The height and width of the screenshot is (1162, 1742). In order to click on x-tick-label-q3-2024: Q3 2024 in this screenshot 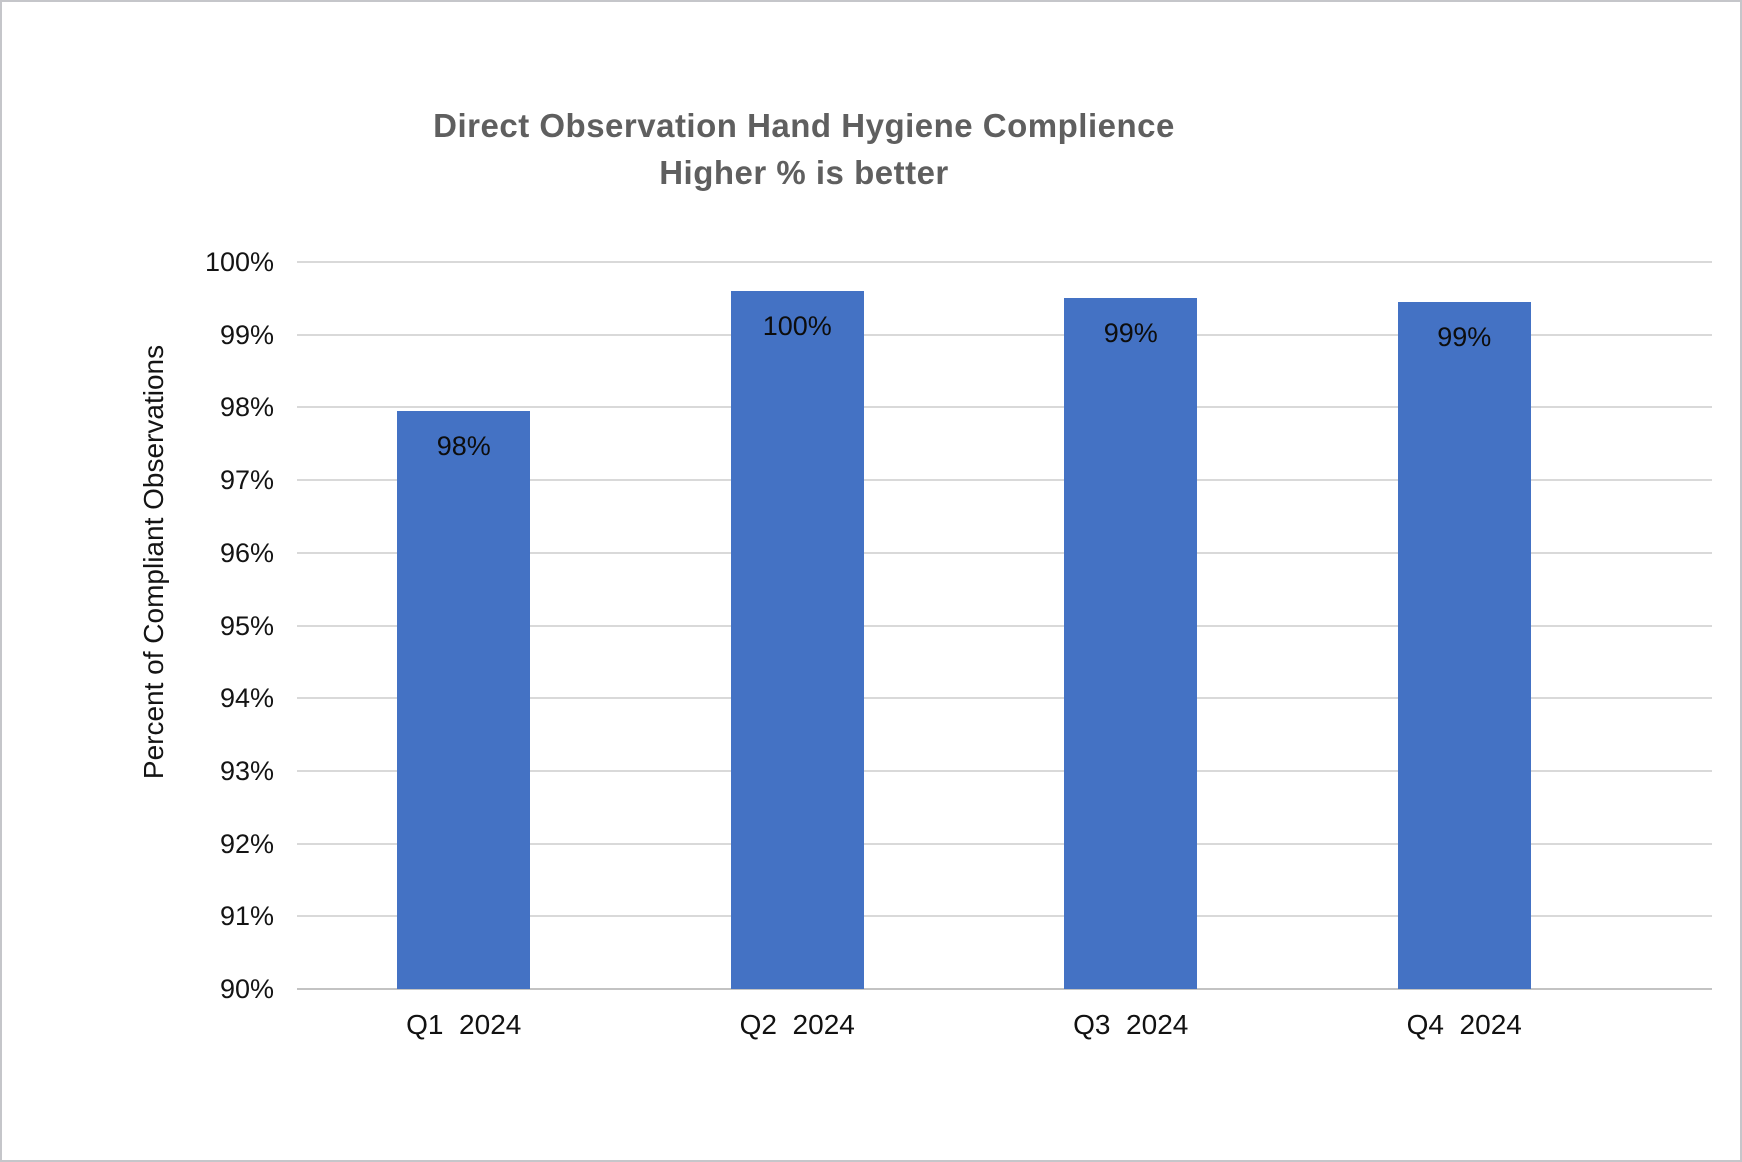, I will do `click(1131, 1024)`.